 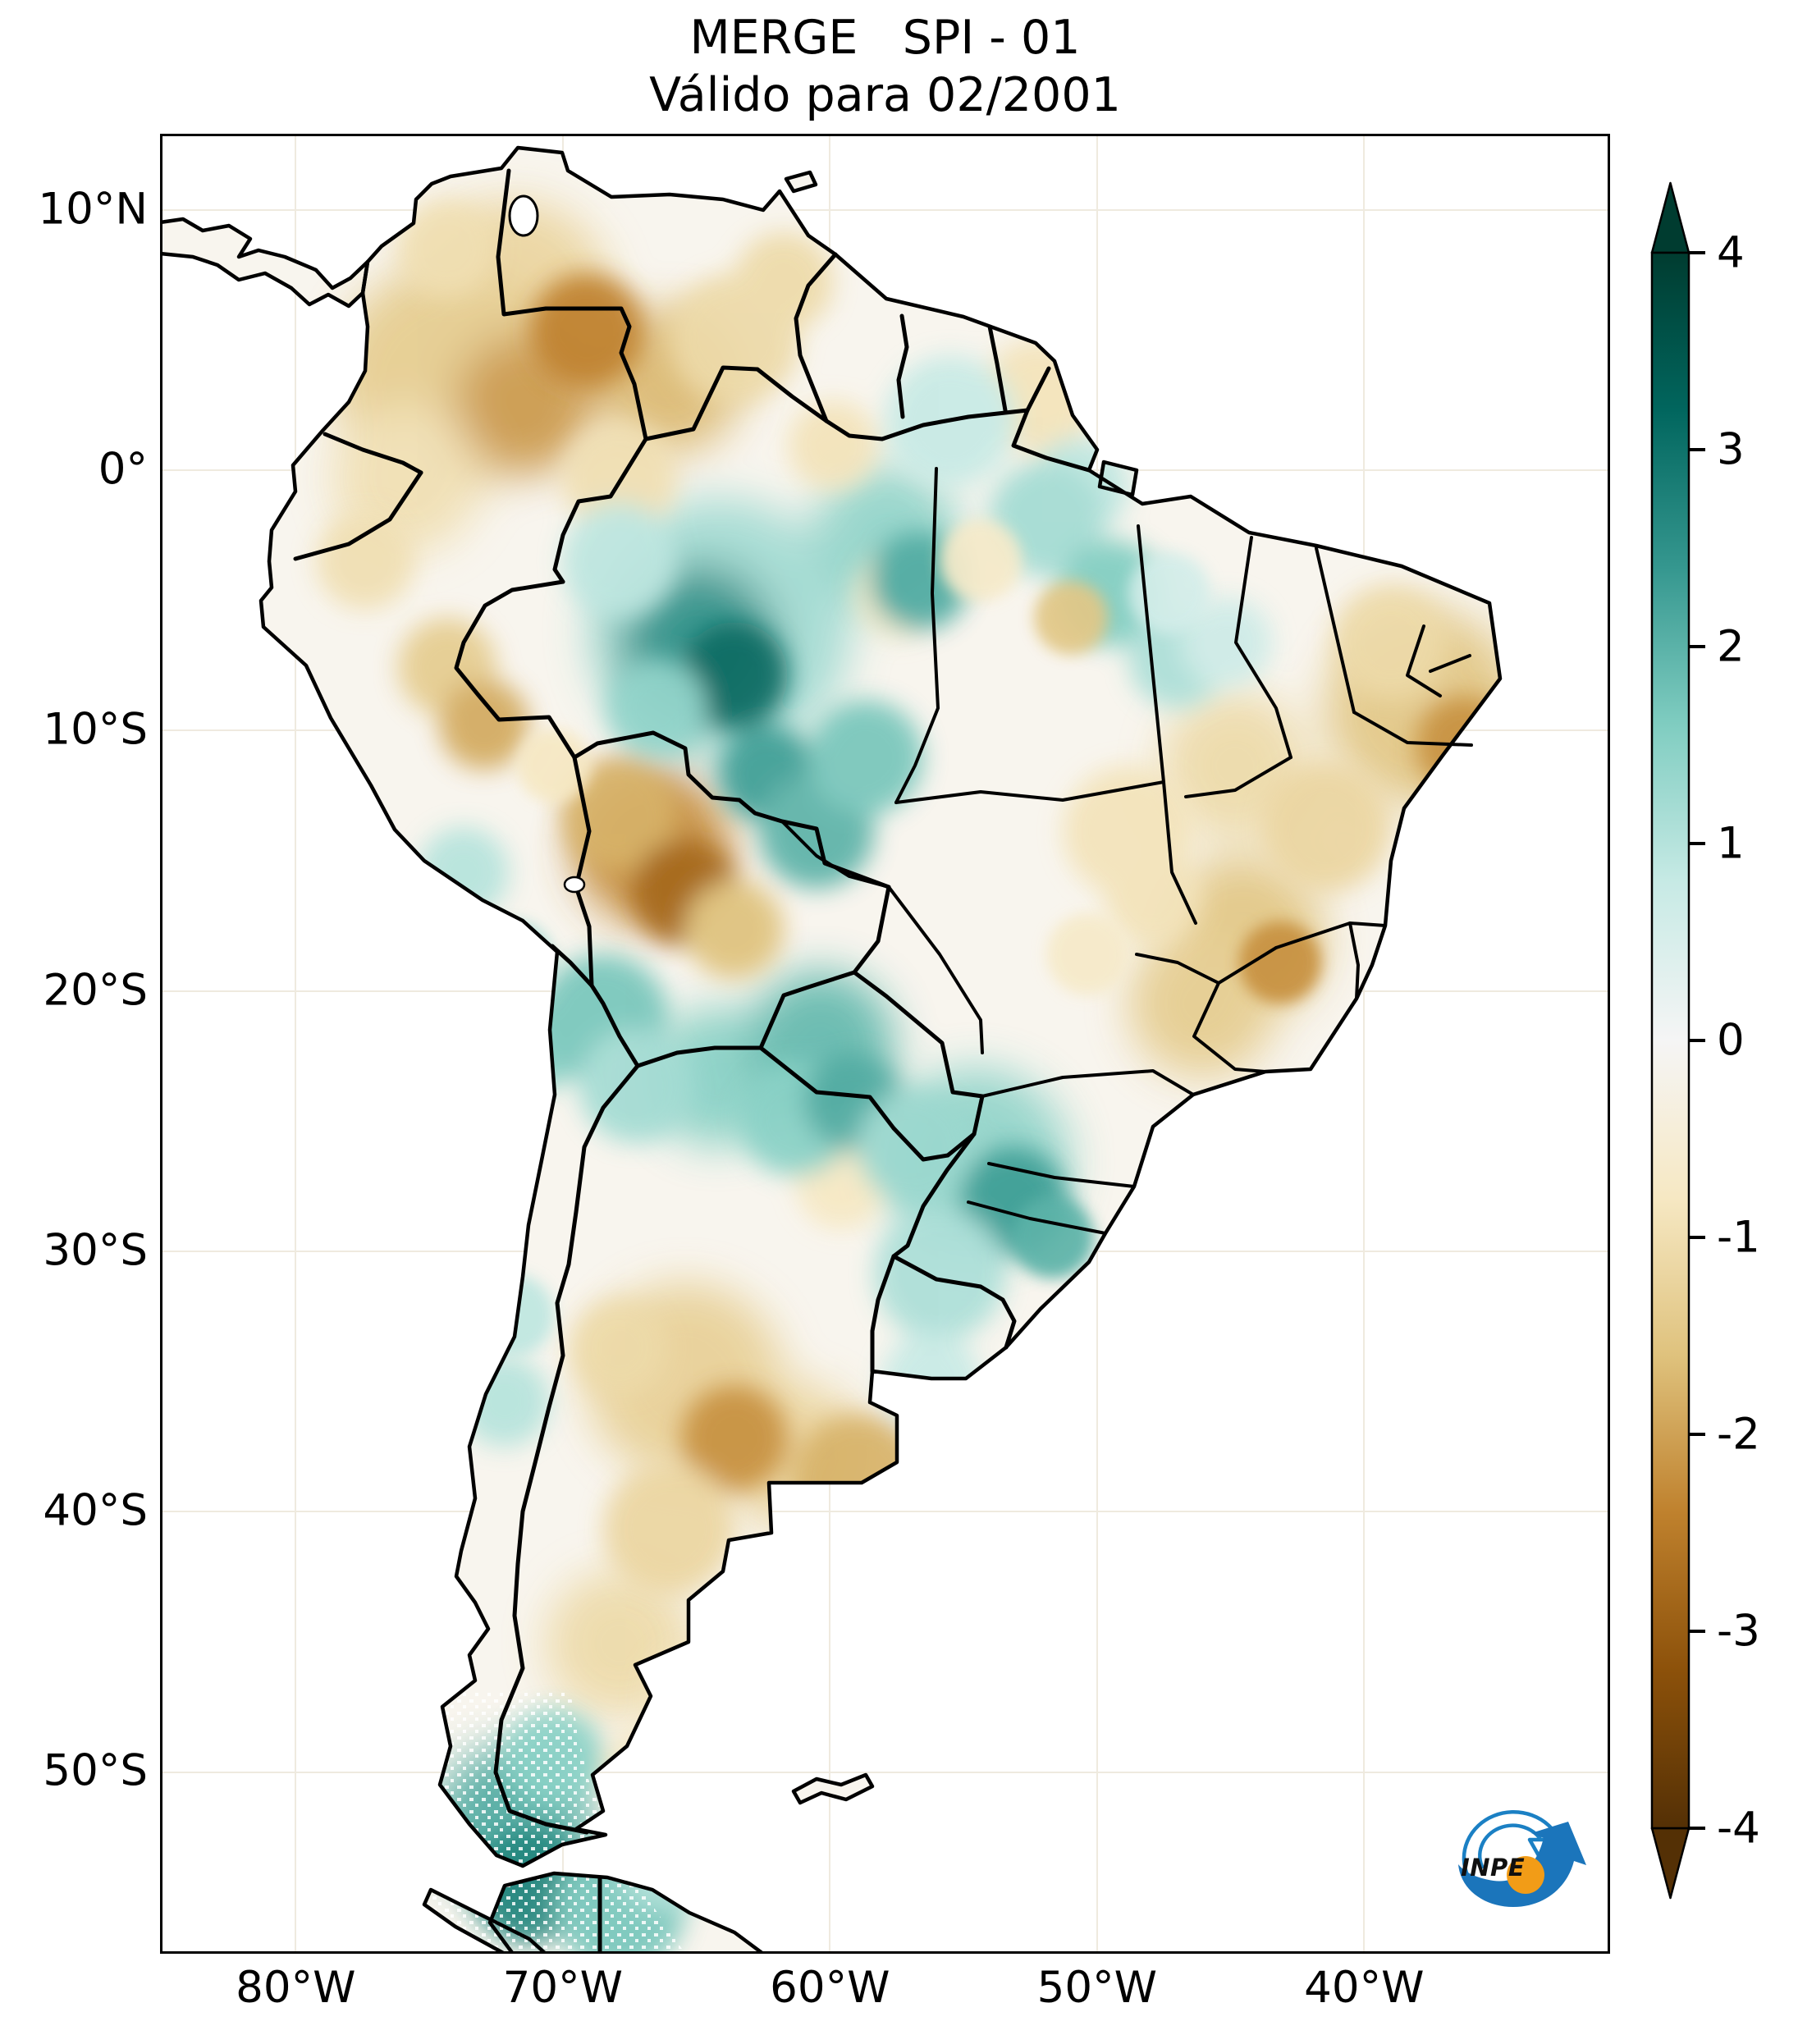 I want to click on colorbar-arrow-top, so click(x=1670, y=218).